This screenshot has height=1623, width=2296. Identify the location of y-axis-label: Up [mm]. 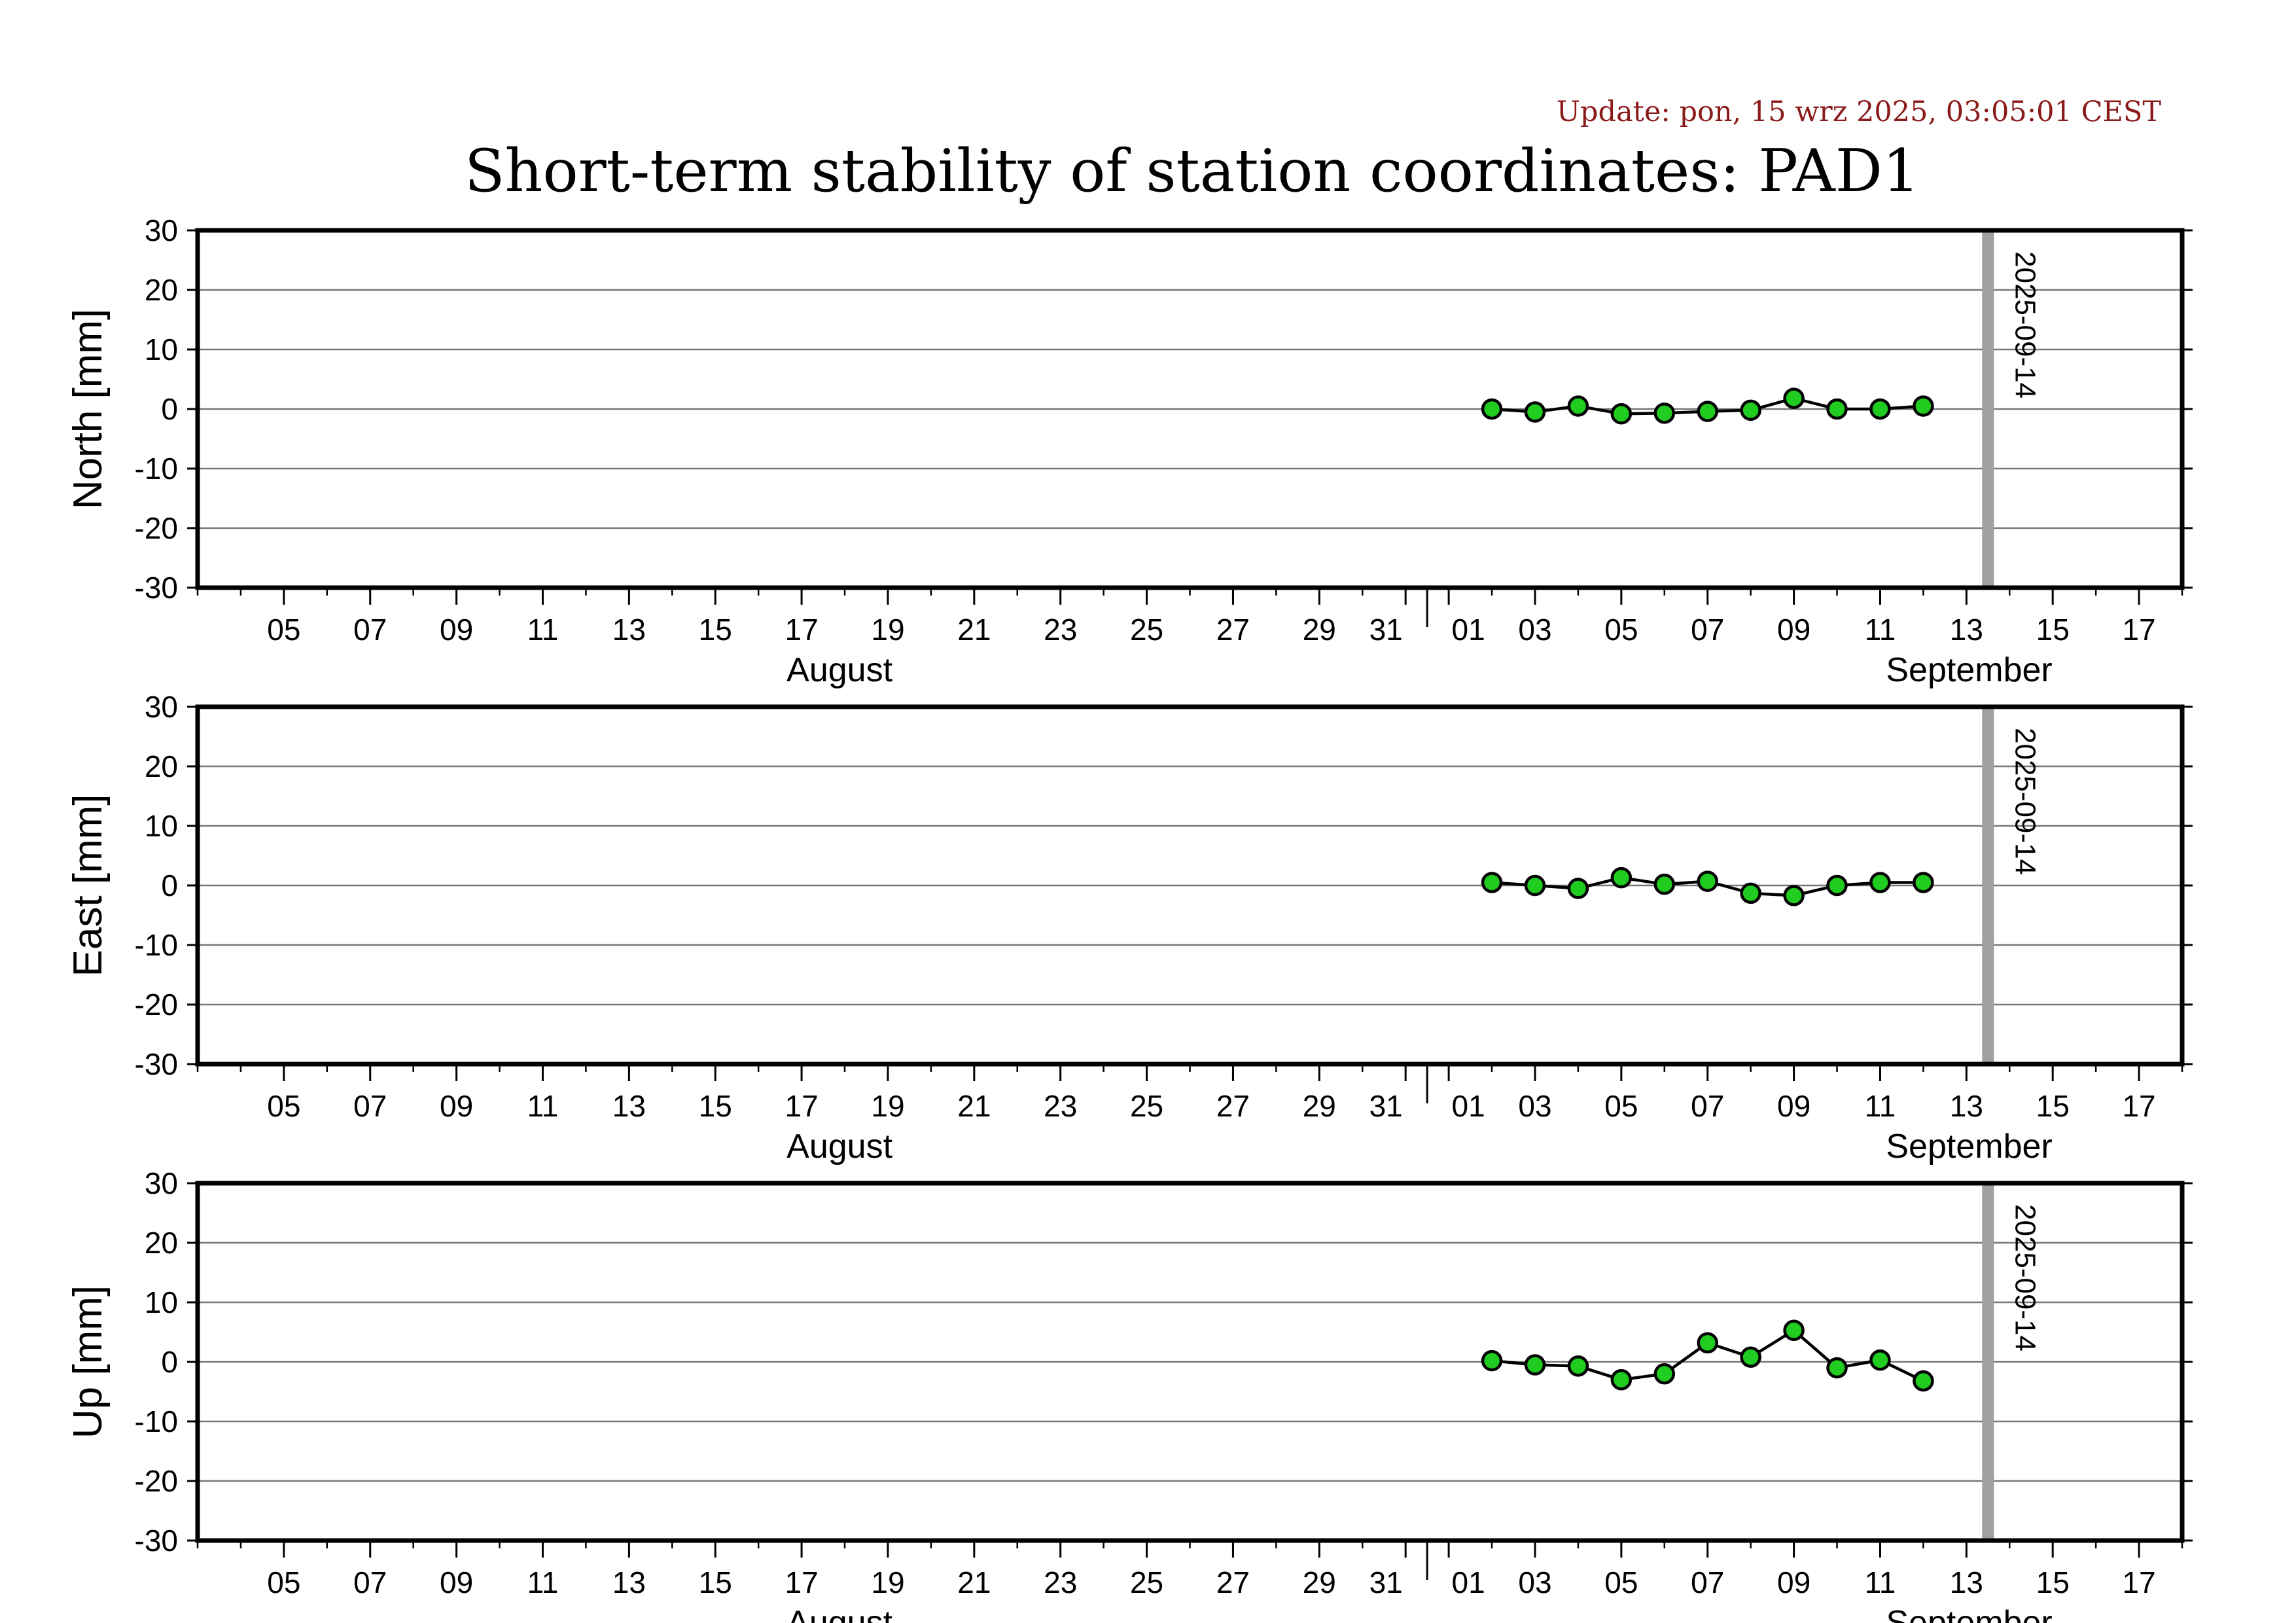
(88, 1361).